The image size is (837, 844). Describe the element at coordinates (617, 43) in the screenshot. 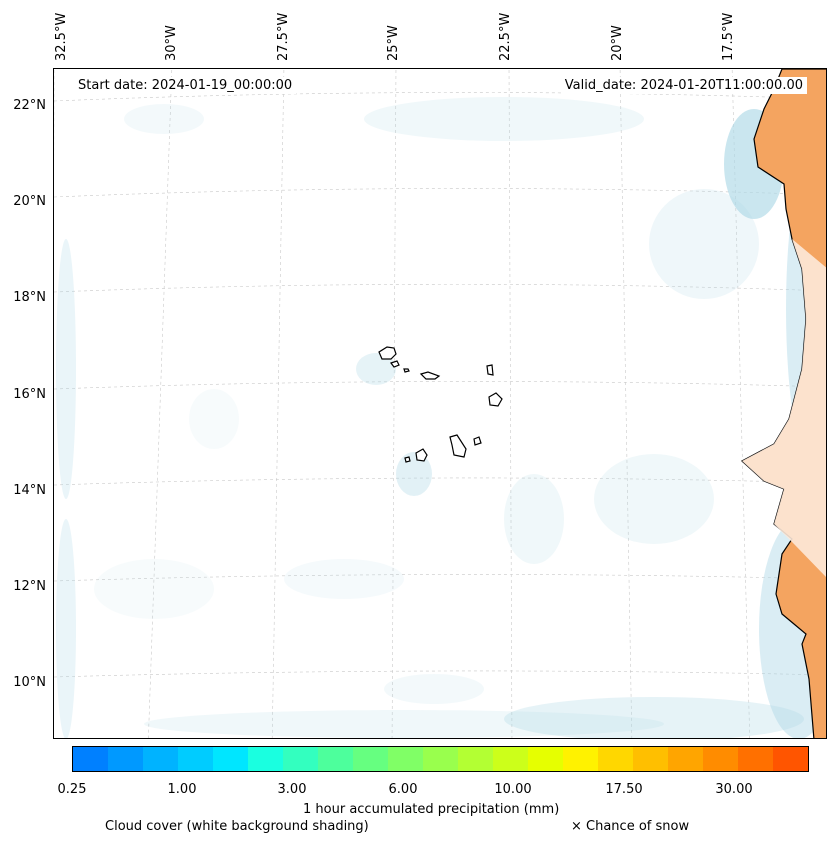

I see `lon-label-20w: 20°W` at that location.